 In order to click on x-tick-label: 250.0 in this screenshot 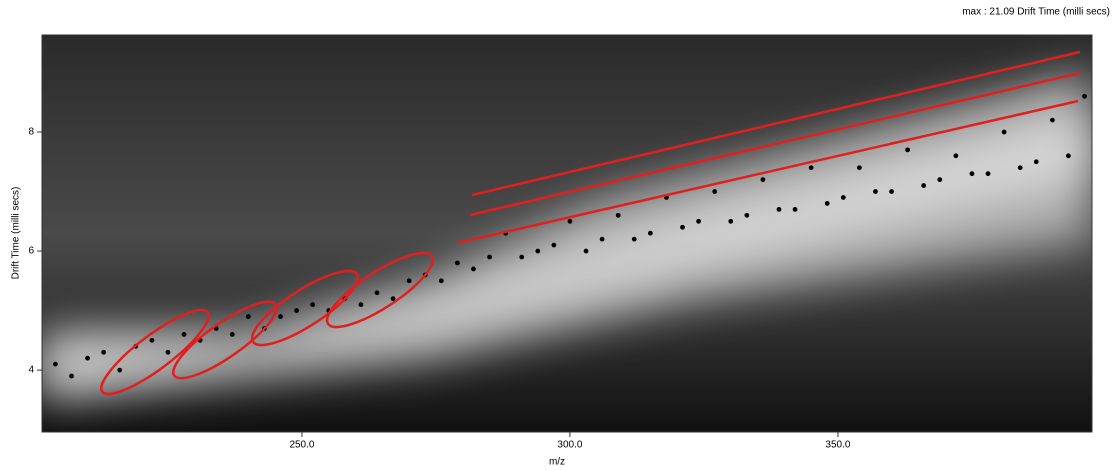, I will do `click(301, 445)`.